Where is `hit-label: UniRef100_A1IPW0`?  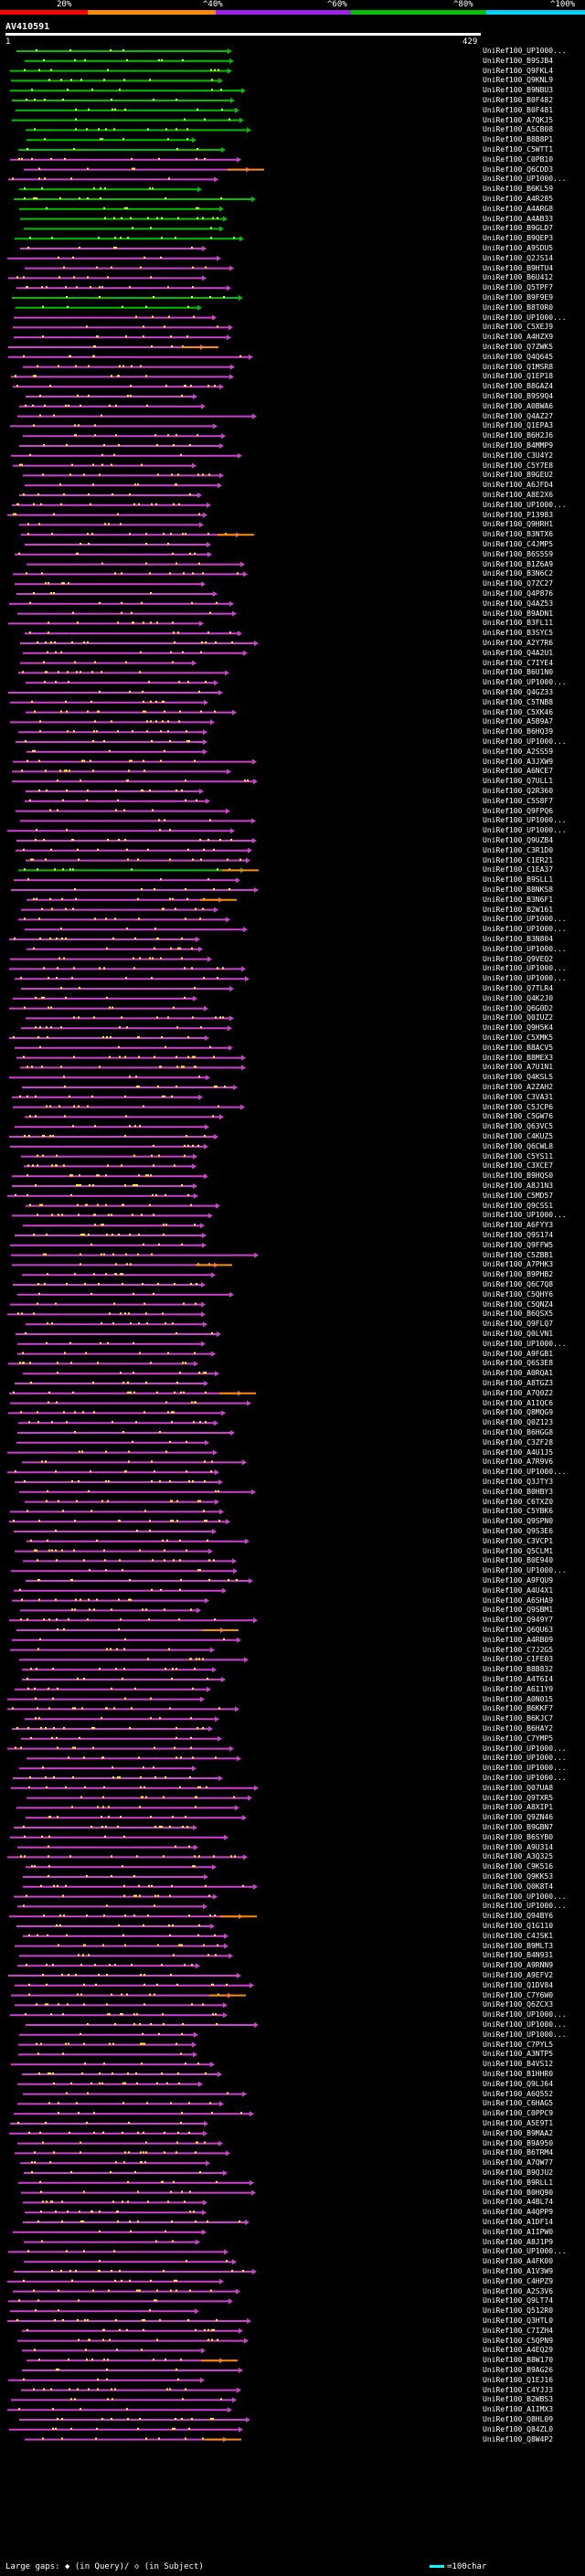
hit-label: UniRef100_A1IPW0 is located at coordinates (518, 2231).